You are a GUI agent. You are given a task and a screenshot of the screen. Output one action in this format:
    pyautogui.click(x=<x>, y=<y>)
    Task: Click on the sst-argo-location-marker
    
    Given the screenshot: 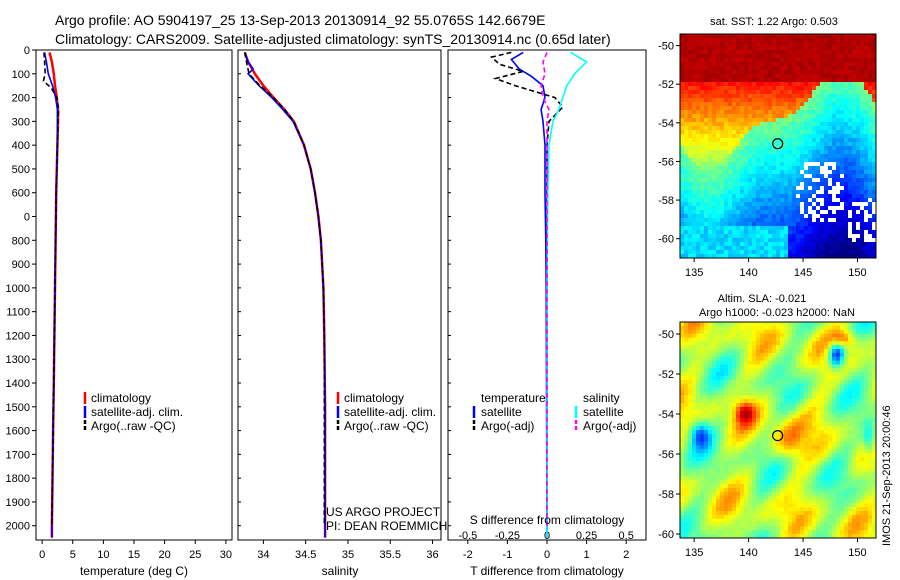 What is the action you would take?
    pyautogui.click(x=778, y=144)
    